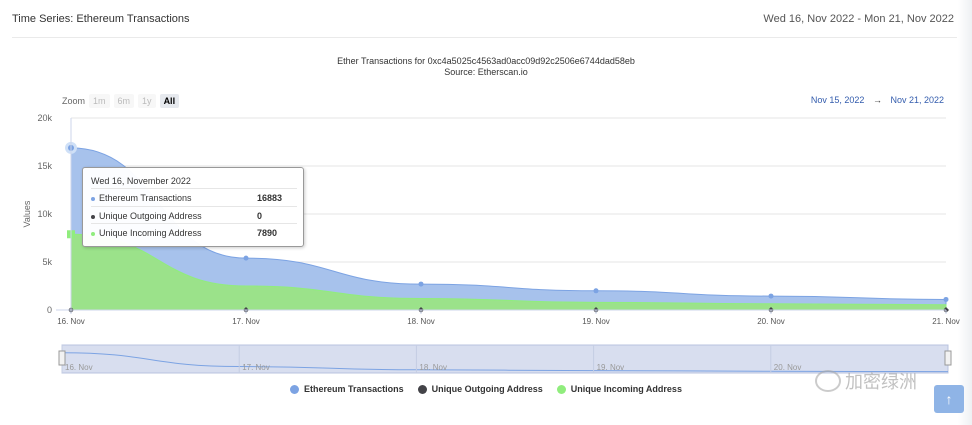 The image size is (972, 425). I want to click on legend-label: Ethereum Transactions, so click(354, 389).